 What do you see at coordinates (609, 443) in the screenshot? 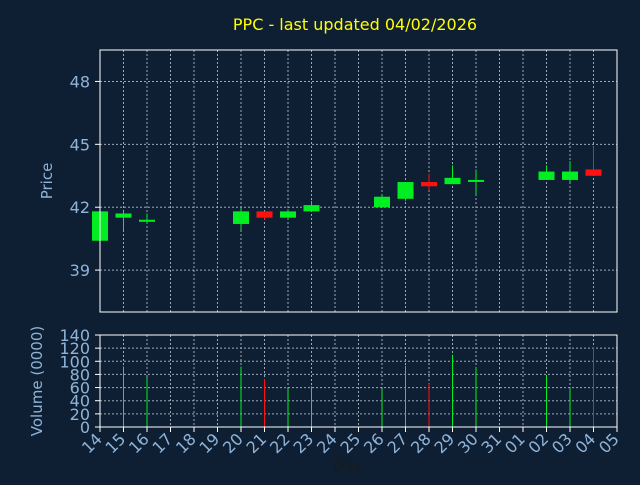
I see `x-tick-label: 05` at bounding box center [609, 443].